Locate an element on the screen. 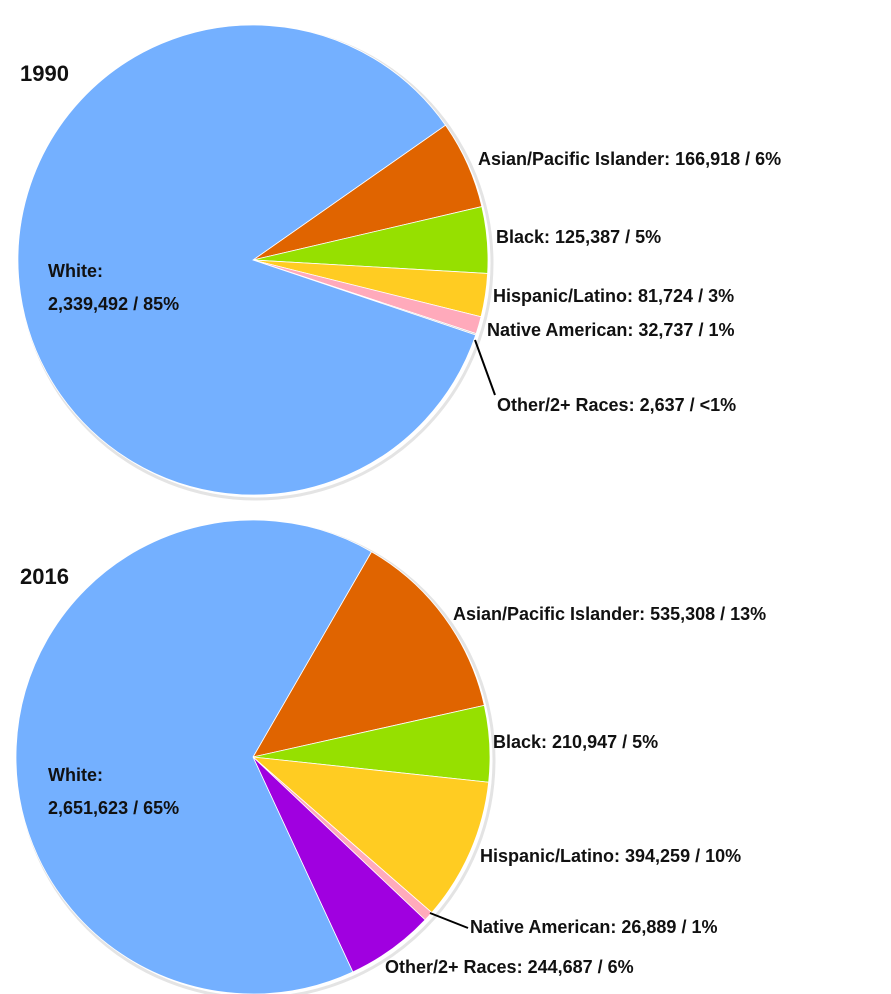  slice-label: Black: 125,387 / 5% is located at coordinates (578, 237).